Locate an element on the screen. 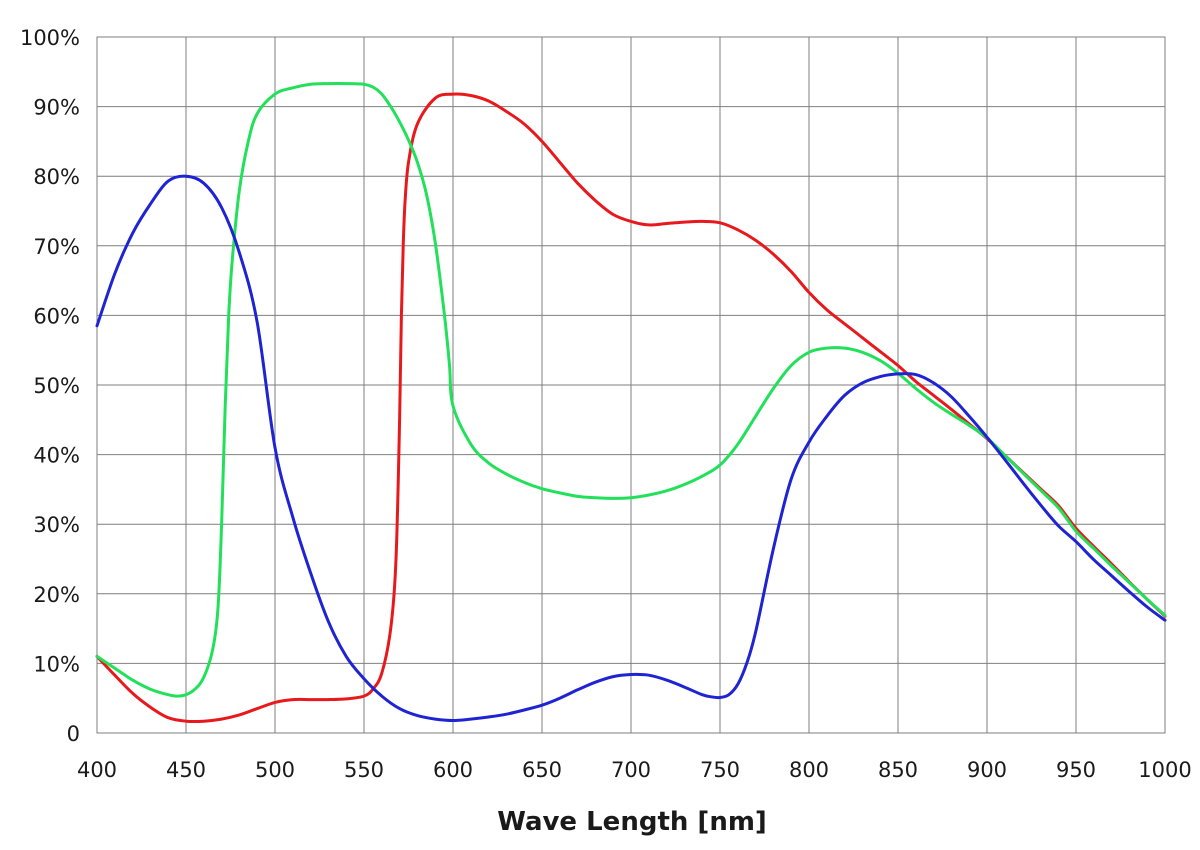 The image size is (1200, 850). x-tick-label: 600 is located at coordinates (453, 770).